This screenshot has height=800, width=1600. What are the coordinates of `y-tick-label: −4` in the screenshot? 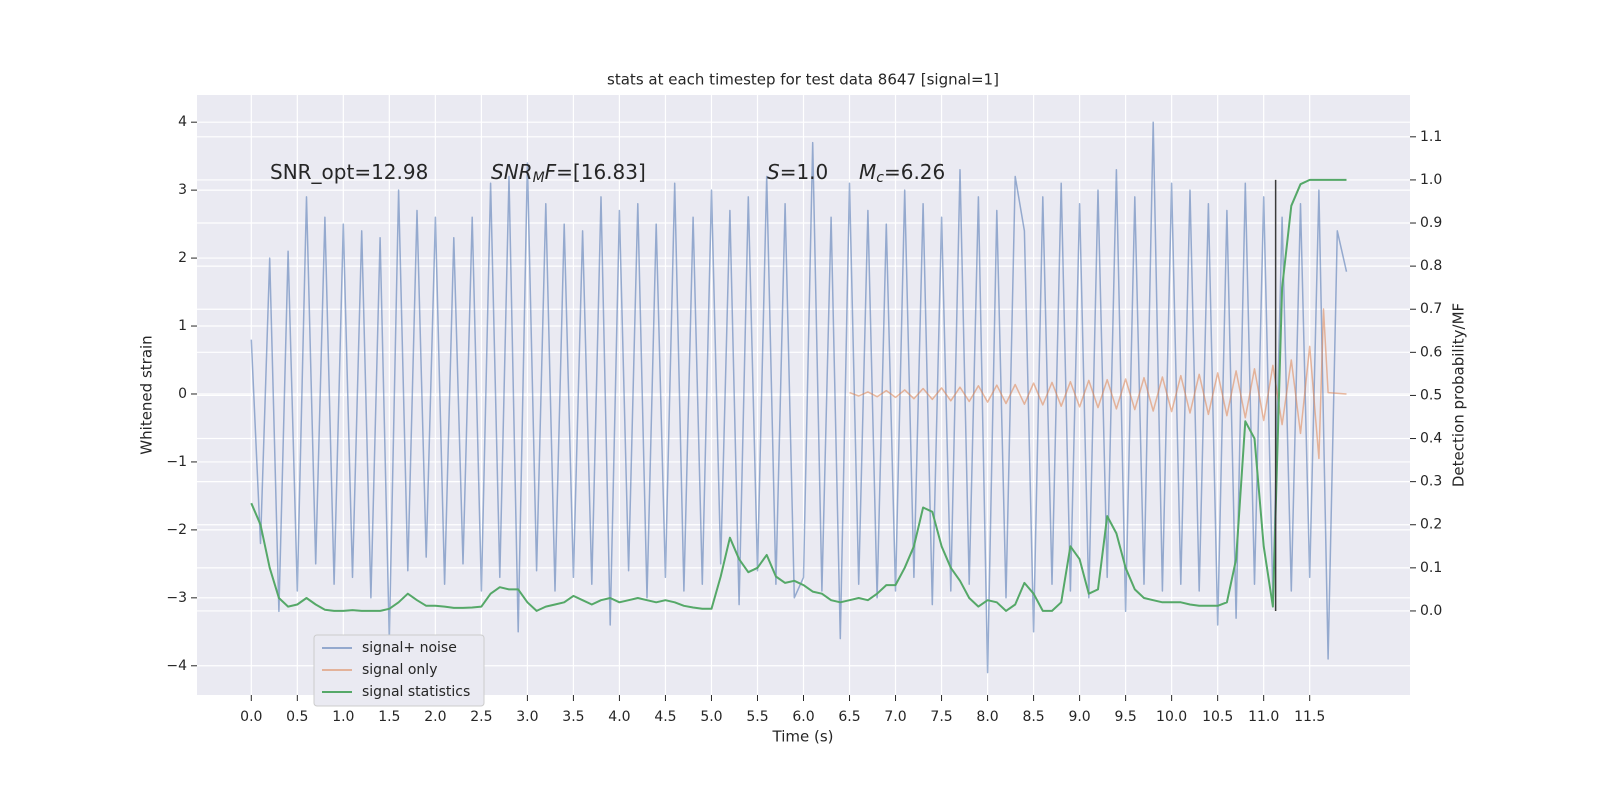 It's located at (176, 666).